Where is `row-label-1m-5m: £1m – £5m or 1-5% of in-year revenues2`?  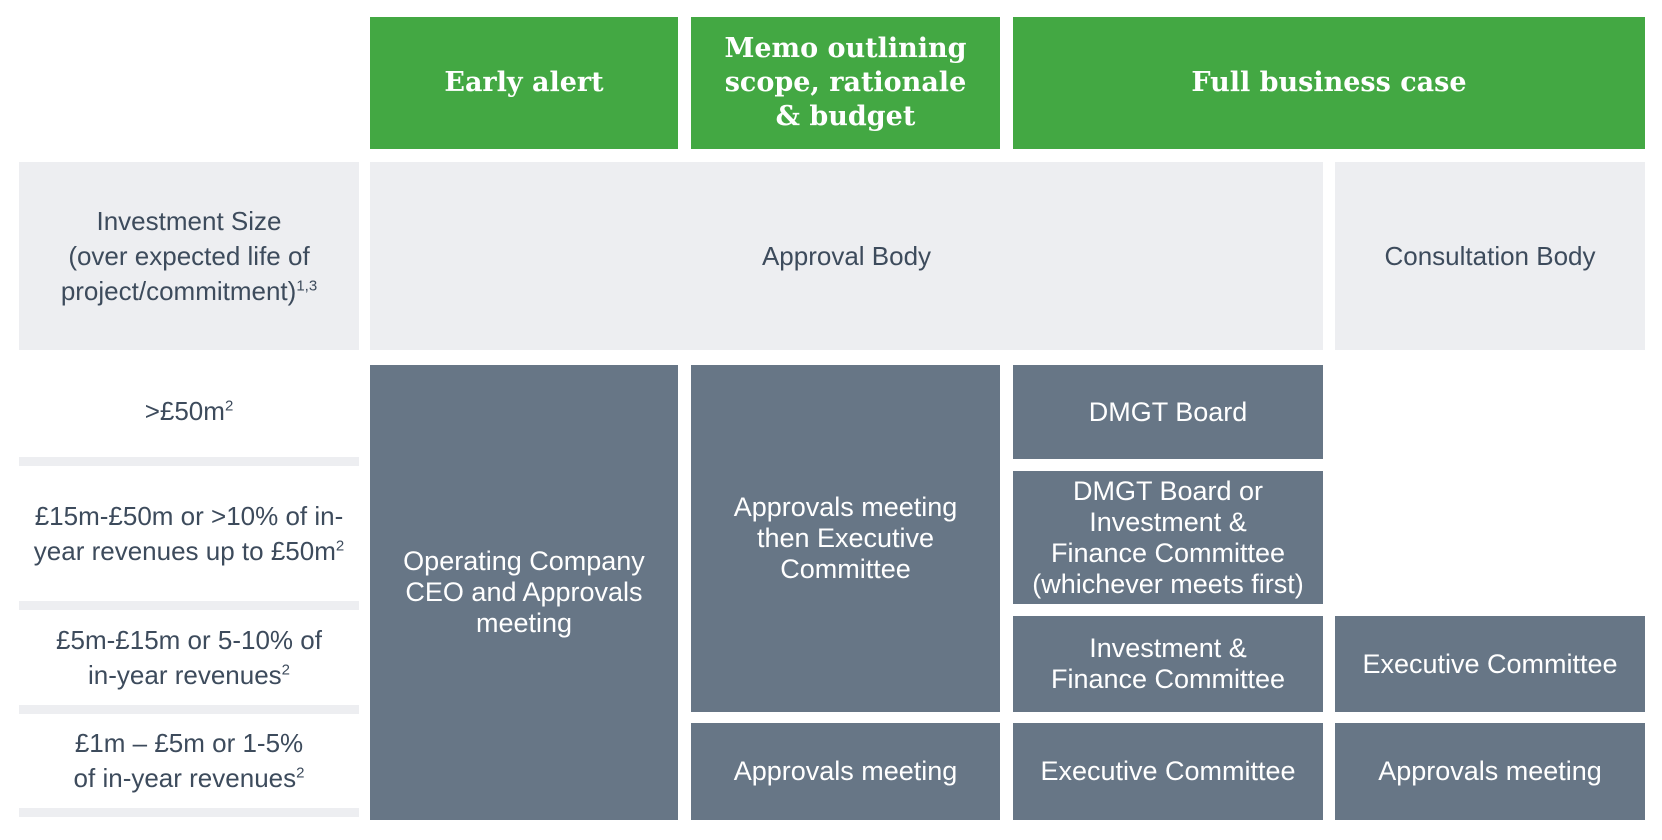
row-label-1m-5m: £1m – £5m or 1-5% of in-year revenues2 is located at coordinates (189, 760).